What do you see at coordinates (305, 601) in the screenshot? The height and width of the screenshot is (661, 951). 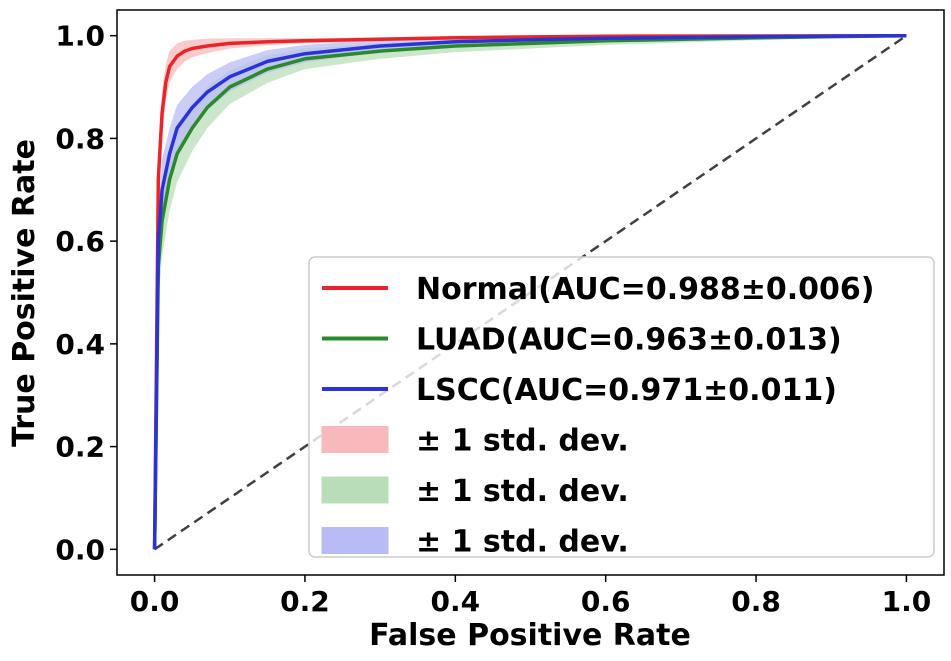 I see `x-tick-label: 0.2` at bounding box center [305, 601].